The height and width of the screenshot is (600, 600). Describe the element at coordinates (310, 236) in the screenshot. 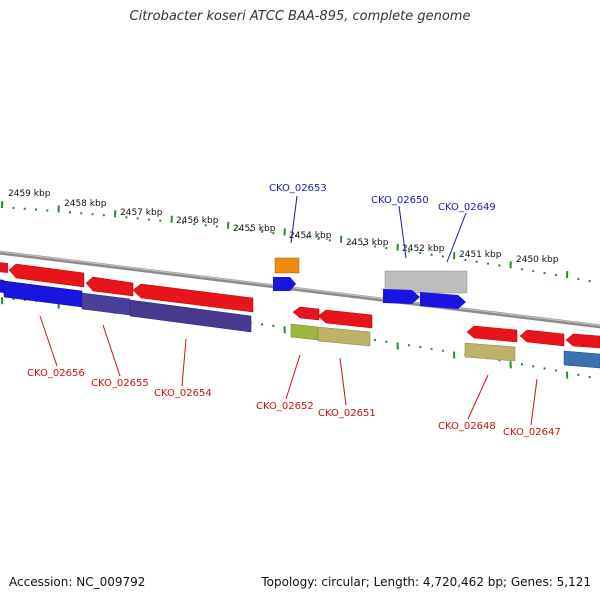

I see `ruler-label: 2454 kbp` at that location.